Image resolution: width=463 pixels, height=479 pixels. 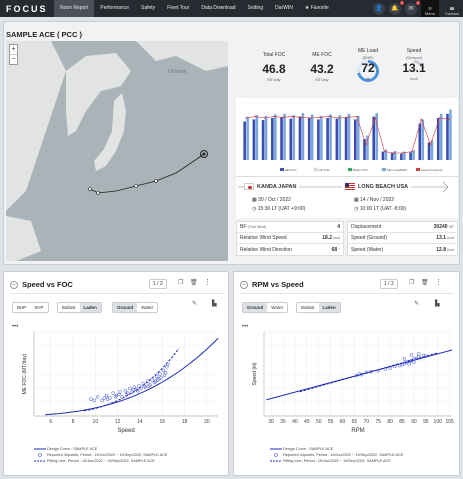 I want to click on x-axis-label: Speed, so click(x=125, y=431).